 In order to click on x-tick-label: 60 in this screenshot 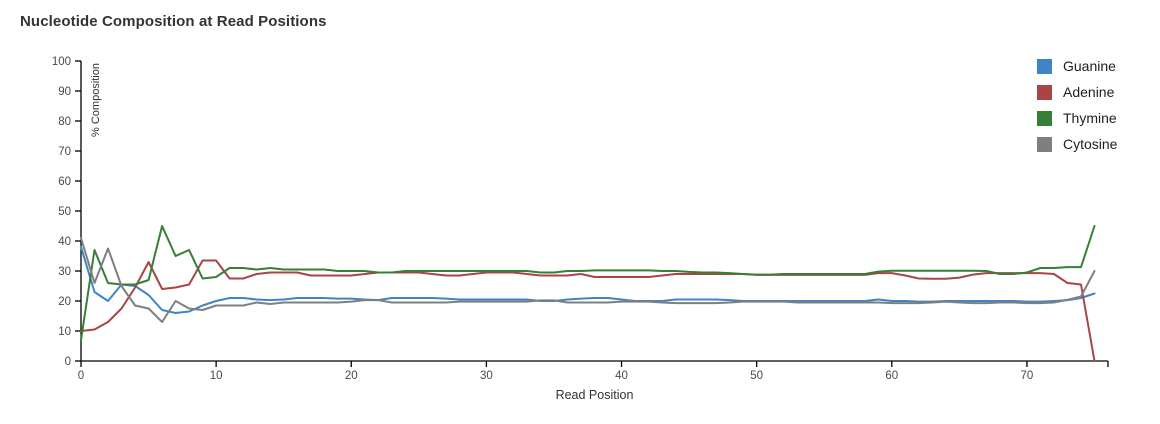, I will do `click(891, 376)`.